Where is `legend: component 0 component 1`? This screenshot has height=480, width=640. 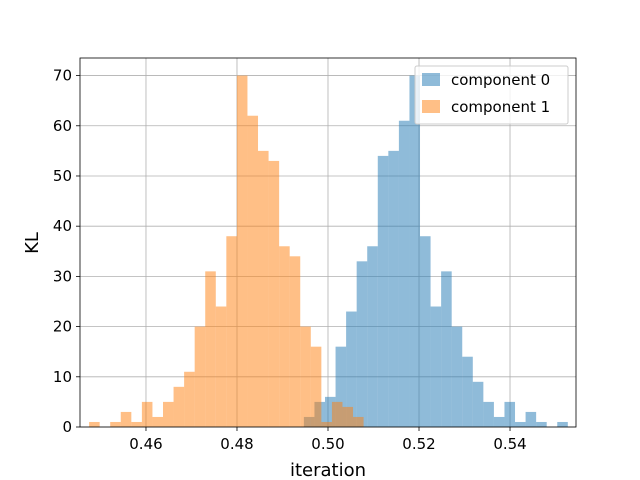 legend: component 0 component 1 is located at coordinates (491, 95).